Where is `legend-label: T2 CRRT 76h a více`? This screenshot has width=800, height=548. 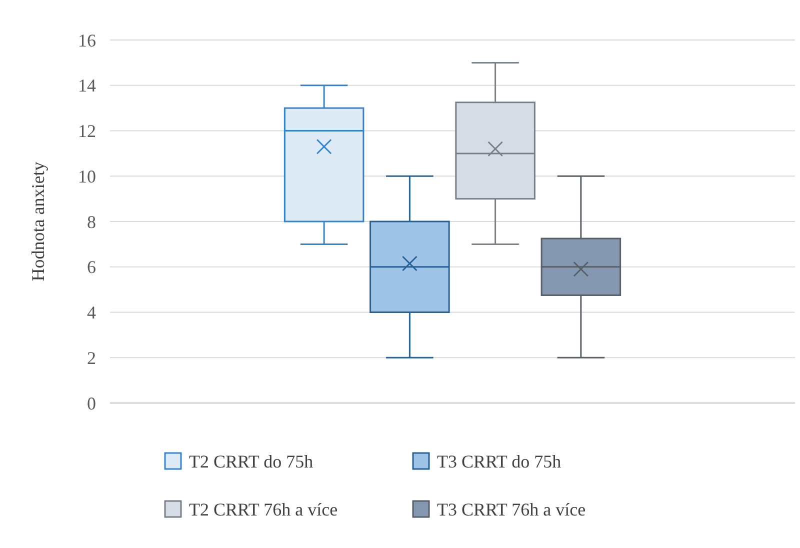 legend-label: T2 CRRT 76h a více is located at coordinates (263, 509).